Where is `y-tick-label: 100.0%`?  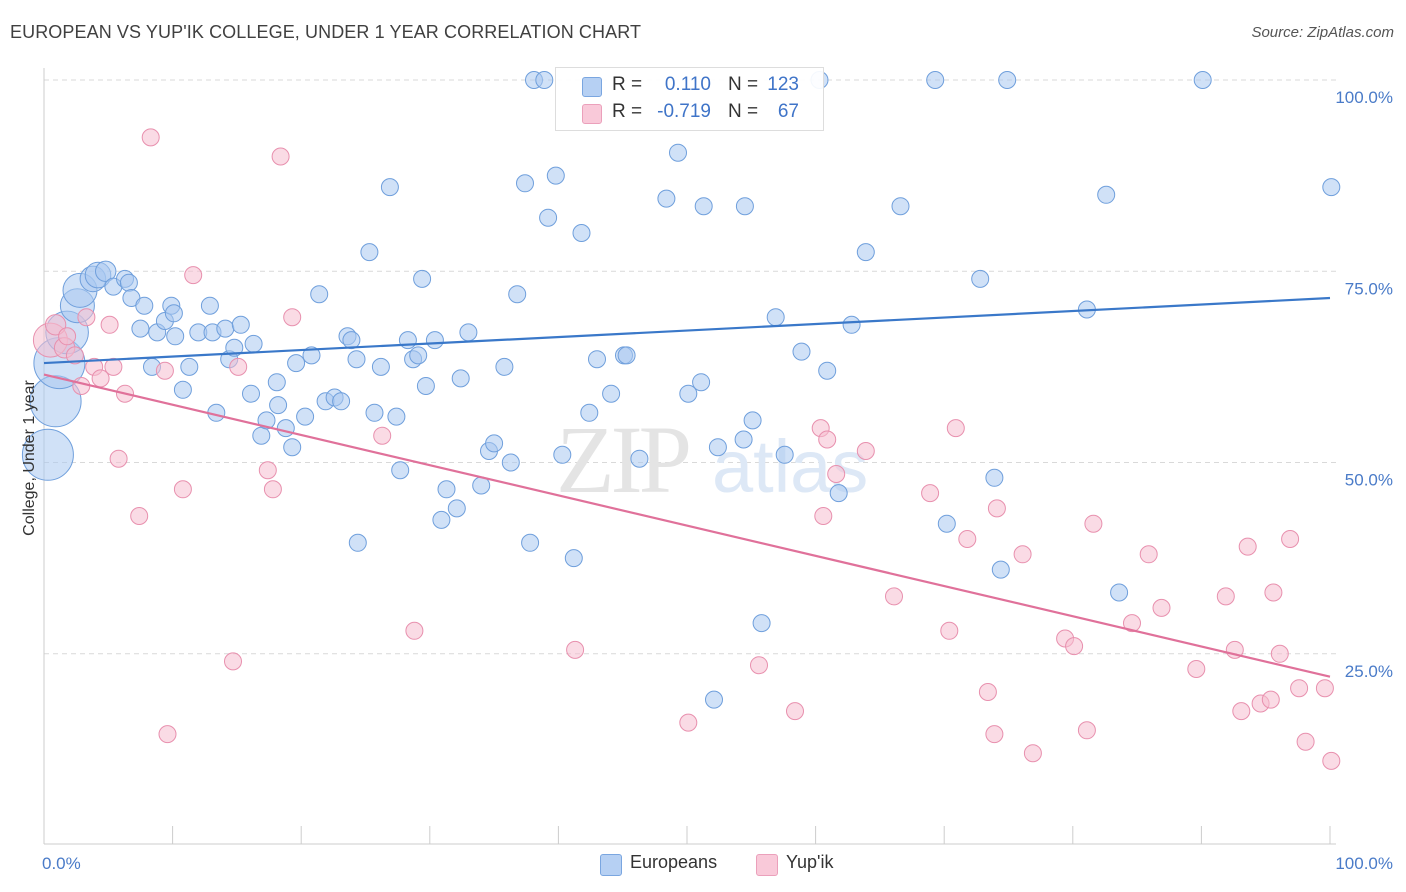
y-tick-label: 100.0% is located at coordinates (1364, 97).